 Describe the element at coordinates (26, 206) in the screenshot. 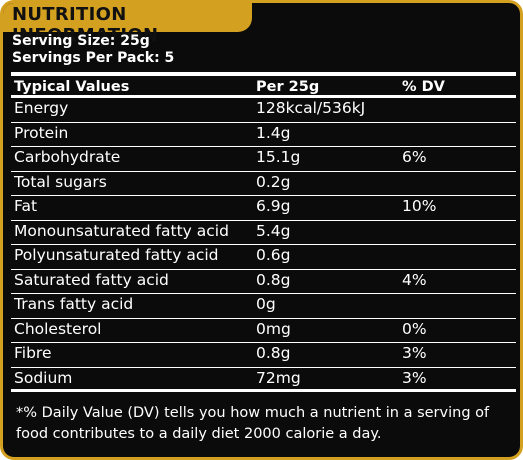

I see `nutrient-name: Fat` at that location.